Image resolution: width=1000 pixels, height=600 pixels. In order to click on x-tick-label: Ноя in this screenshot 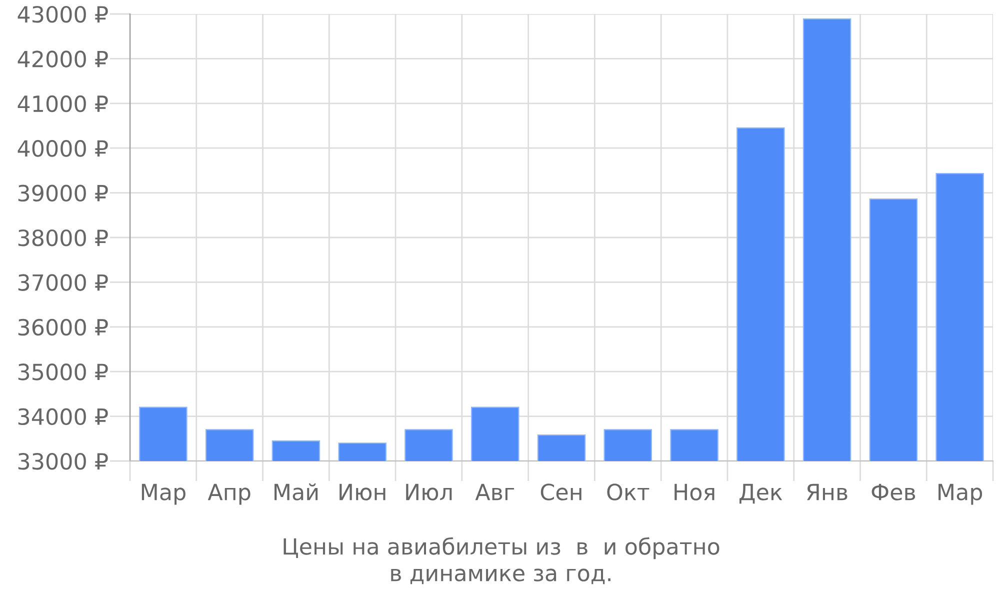, I will do `click(694, 492)`.